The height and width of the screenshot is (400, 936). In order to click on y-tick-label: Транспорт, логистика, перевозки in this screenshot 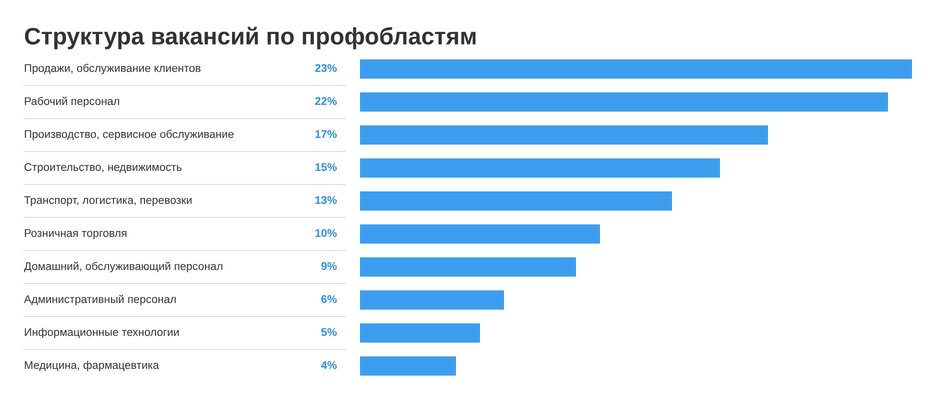, I will do `click(108, 201)`.